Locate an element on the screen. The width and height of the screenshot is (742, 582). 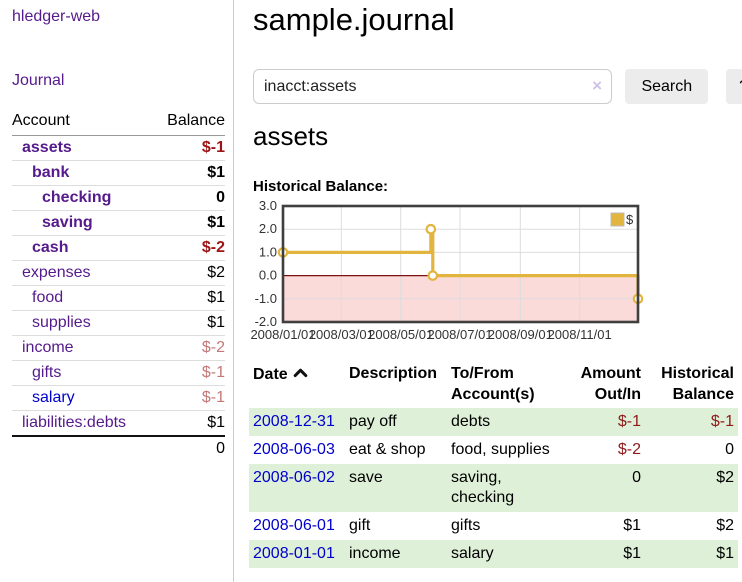
register-balance: 0 is located at coordinates (729, 449).